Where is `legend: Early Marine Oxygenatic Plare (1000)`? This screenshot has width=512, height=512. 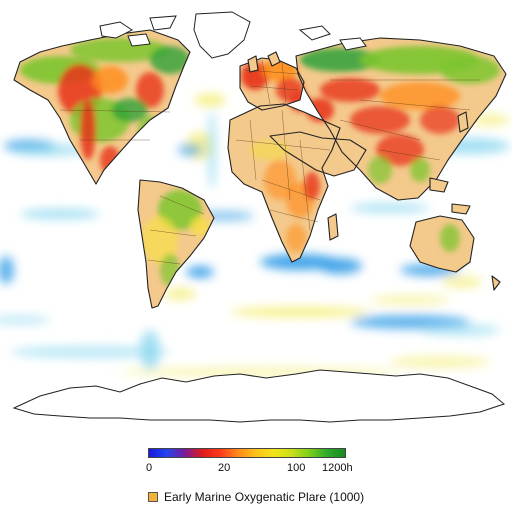 legend: Early Marine Oxygenatic Plare (1000) is located at coordinates (256, 497).